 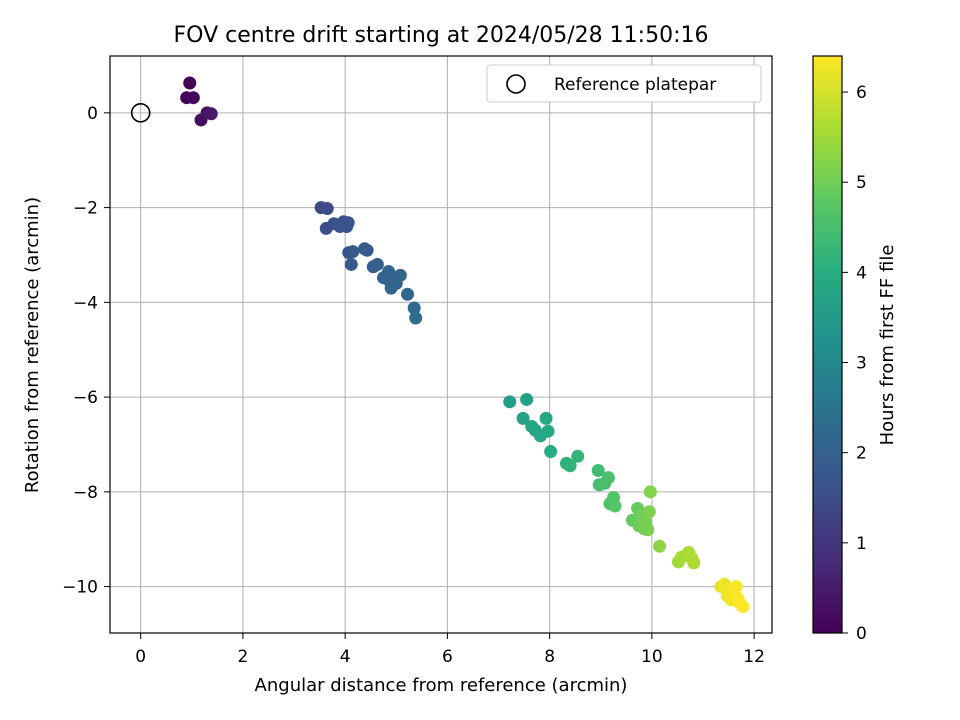 What do you see at coordinates (861, 634) in the screenshot?
I see `colorbar-tick-label: 0` at bounding box center [861, 634].